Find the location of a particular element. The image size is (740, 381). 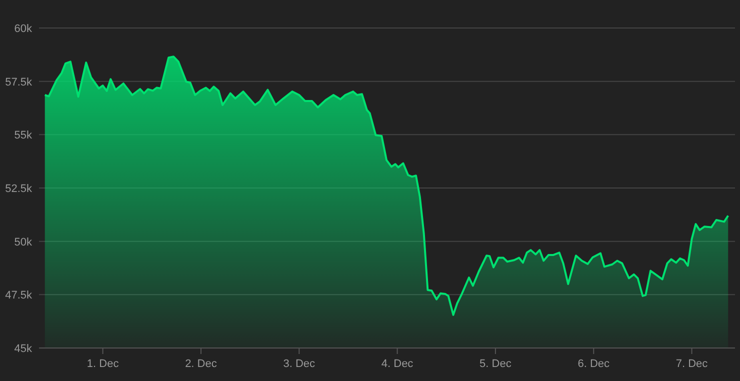

y-tick-label: 45k is located at coordinates (23, 349).